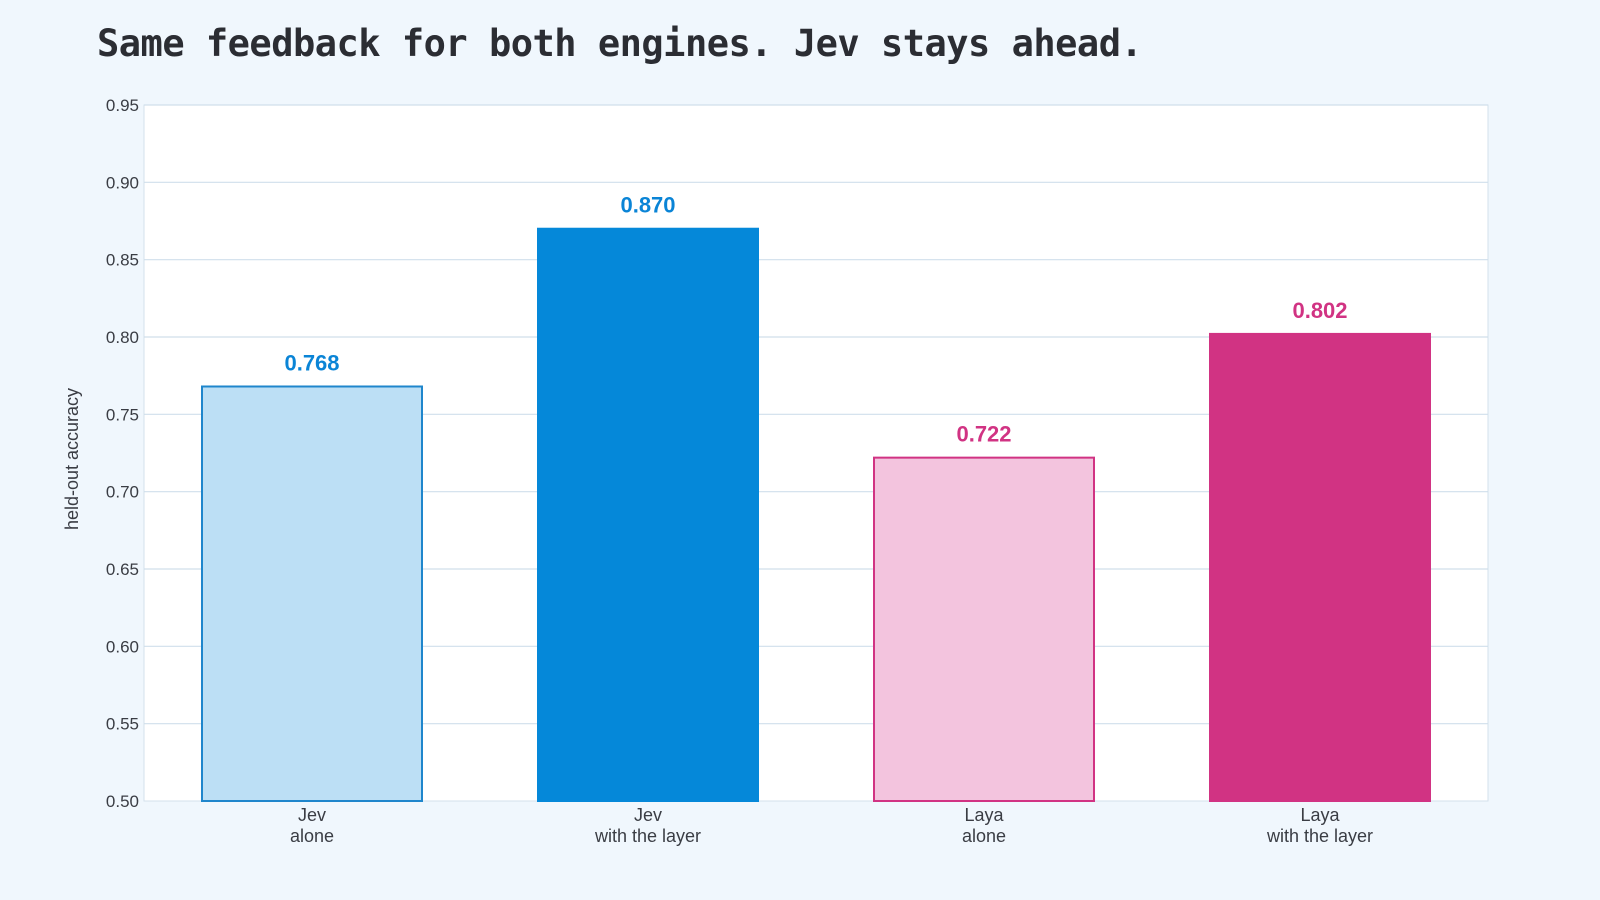 This screenshot has width=1600, height=900. Describe the element at coordinates (647, 205) in the screenshot. I see `bar-value-label: 0.870` at that location.